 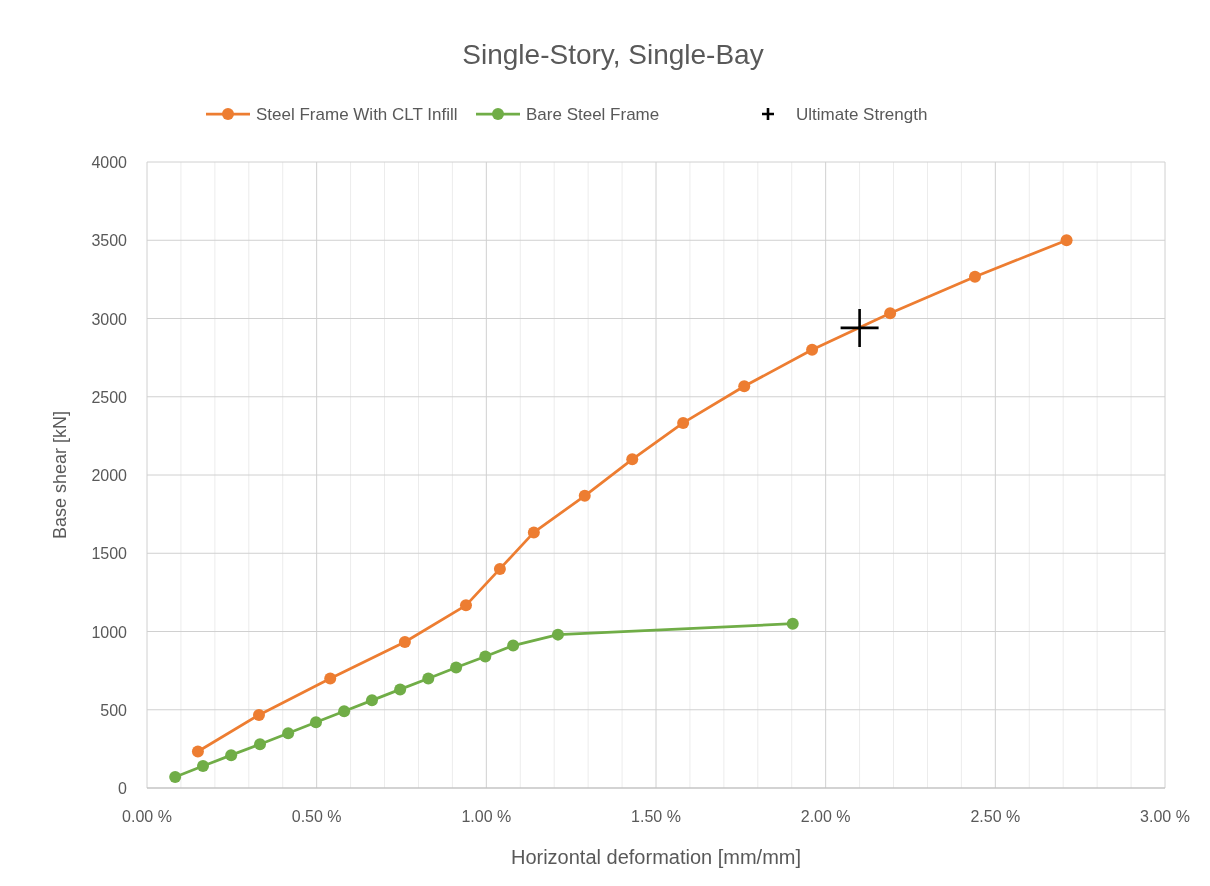 I want to click on y-tick-label: 0, so click(x=123, y=788).